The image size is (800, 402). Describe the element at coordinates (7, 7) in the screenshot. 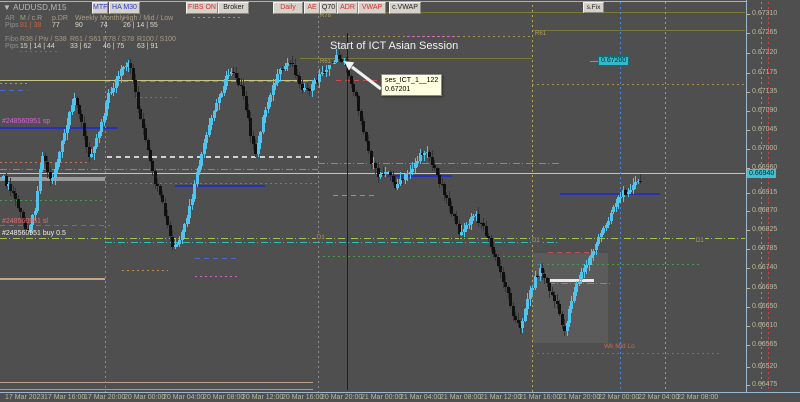

I see `dropdown-icon: ▼` at that location.